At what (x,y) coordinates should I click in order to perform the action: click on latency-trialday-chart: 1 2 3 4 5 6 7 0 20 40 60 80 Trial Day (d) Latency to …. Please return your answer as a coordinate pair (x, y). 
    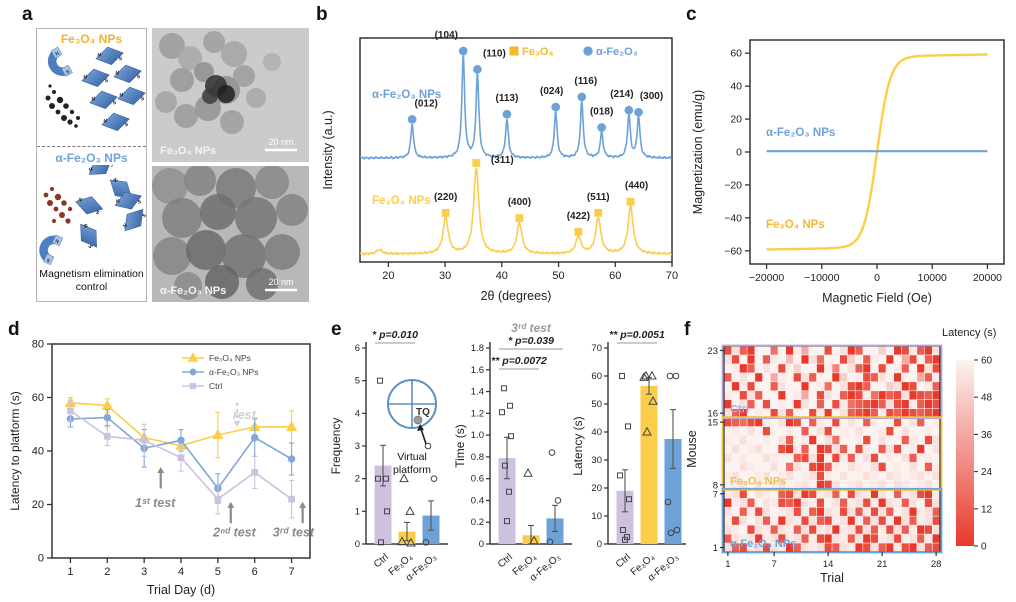
    Looking at the image, I should click on (161, 468).